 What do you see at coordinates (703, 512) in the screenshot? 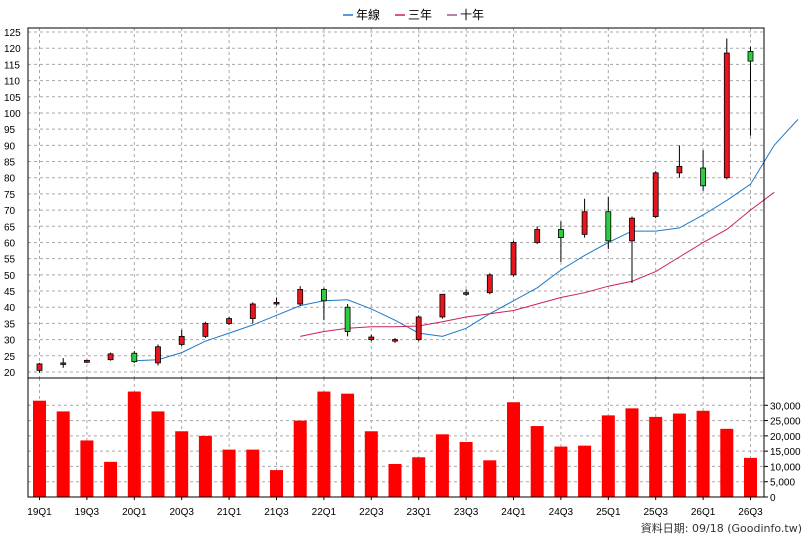
I see `x-tick-label: 26Q1` at bounding box center [703, 512].